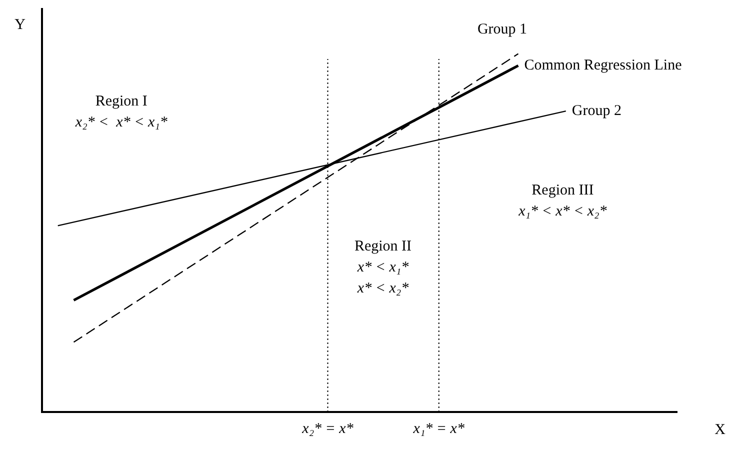 This screenshot has height=456, width=743. I want to click on annotation: Region I x₂* < x* < x₁*, so click(121, 112).